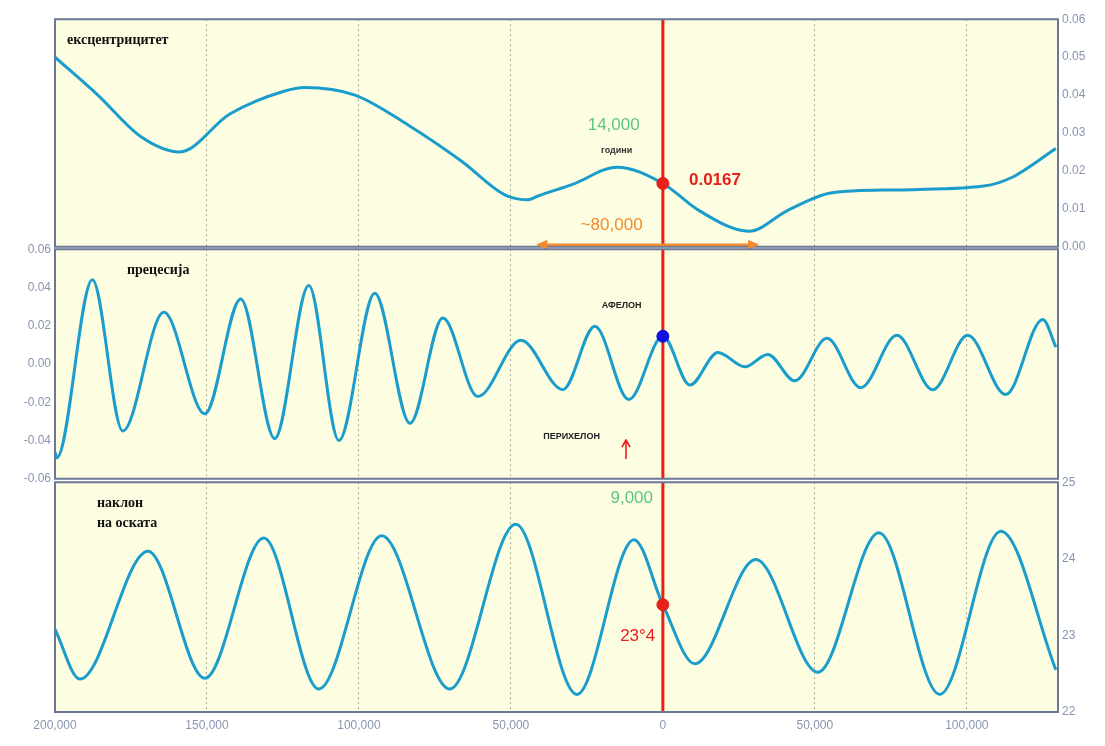 This screenshot has height=746, width=1105. What do you see at coordinates (1074, 208) in the screenshot?
I see `y-tick-label: 0.01` at bounding box center [1074, 208].